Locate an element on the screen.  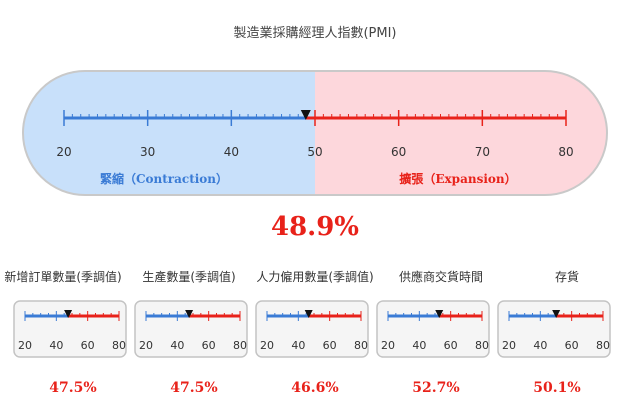
sub-gauge-value-production: 47.5% is located at coordinates (194, 388).